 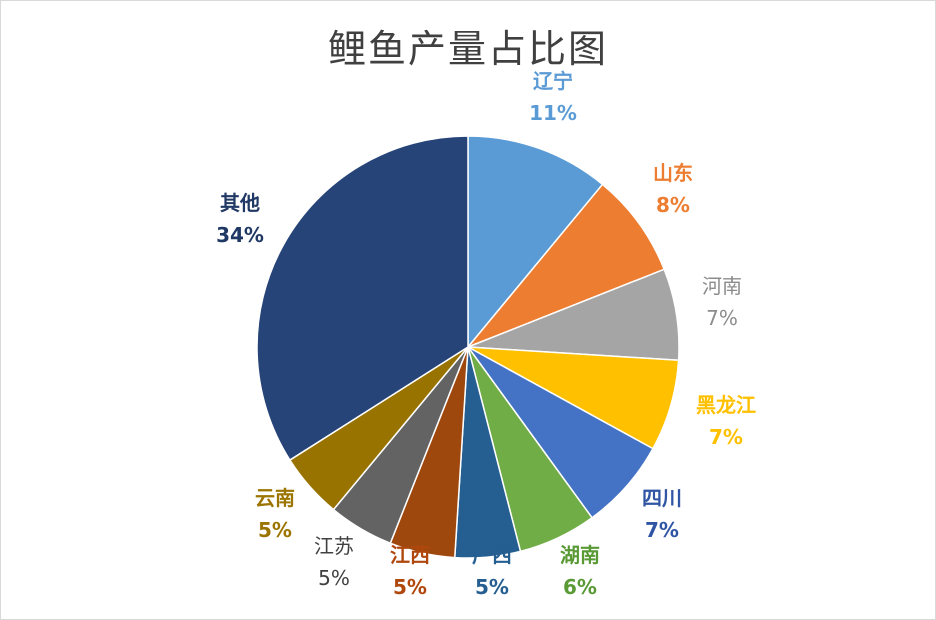 I want to click on slice-label-0: 辽宁, so click(x=553, y=81).